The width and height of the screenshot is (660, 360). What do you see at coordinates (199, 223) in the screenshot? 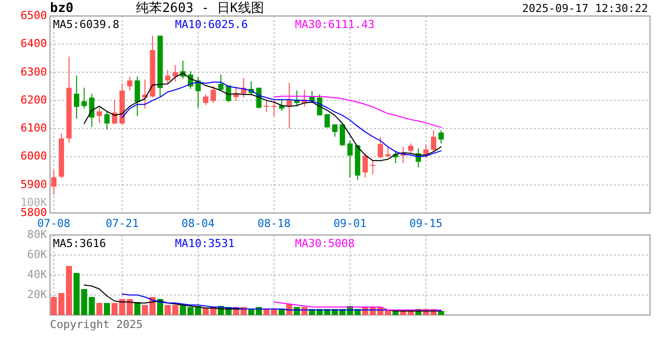
I see `x-tick-label: 08-04` at bounding box center [199, 223].